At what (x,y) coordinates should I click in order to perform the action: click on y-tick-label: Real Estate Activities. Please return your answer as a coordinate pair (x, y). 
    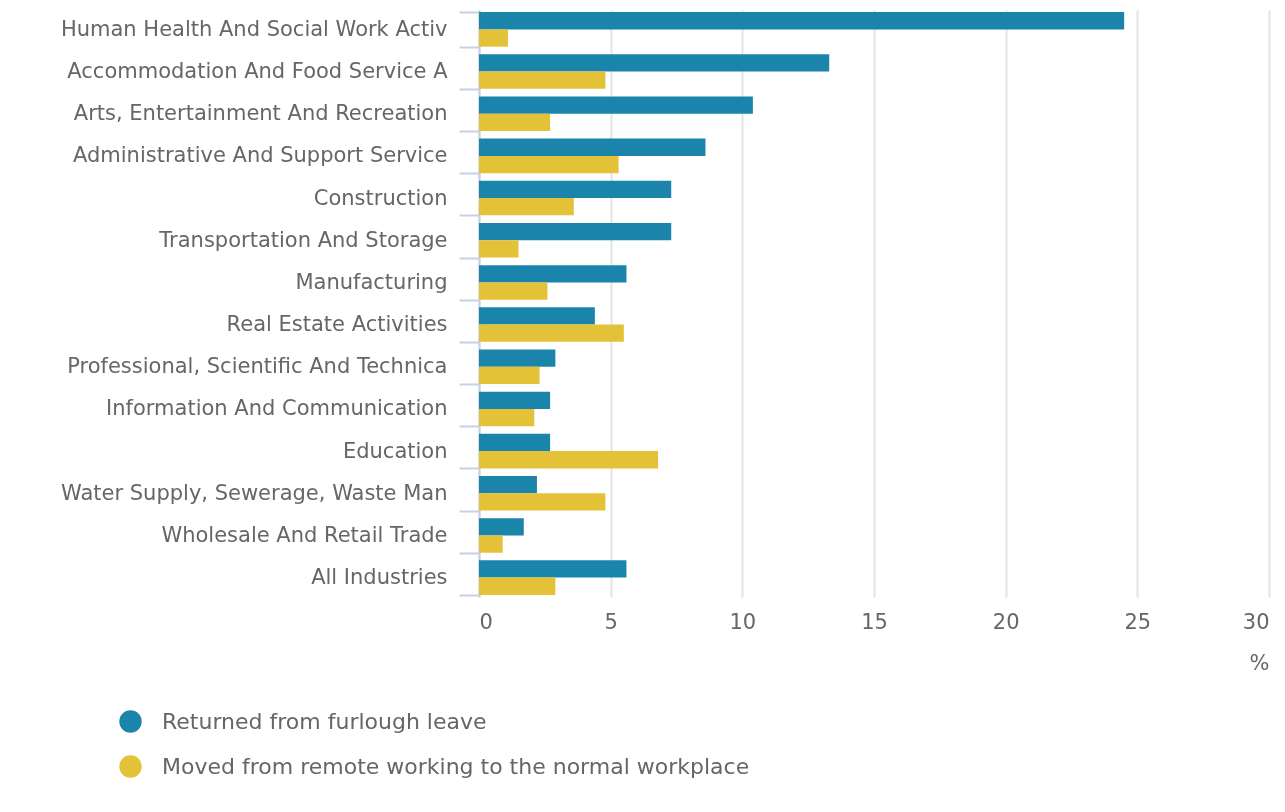
    Looking at the image, I should click on (337, 324).